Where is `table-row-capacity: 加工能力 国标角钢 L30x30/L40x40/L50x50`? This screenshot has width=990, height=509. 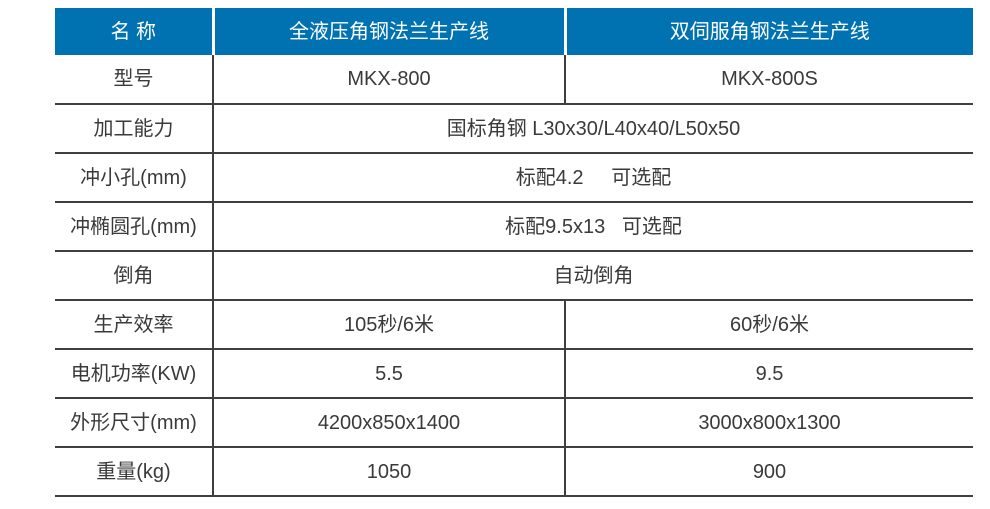
table-row-capacity: 加工能力 国标角钢 L30x30/L40x40/L50x50 is located at coordinates (514, 129).